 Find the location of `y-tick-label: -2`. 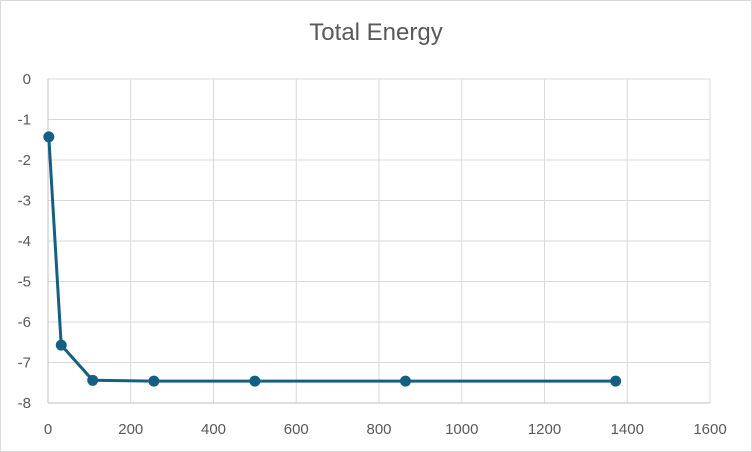

y-tick-label: -2 is located at coordinates (24, 160).